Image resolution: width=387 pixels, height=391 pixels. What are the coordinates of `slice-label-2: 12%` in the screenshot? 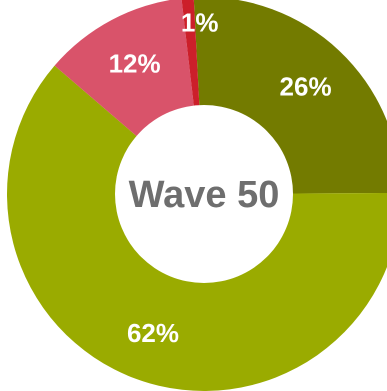 It's located at (135, 63).